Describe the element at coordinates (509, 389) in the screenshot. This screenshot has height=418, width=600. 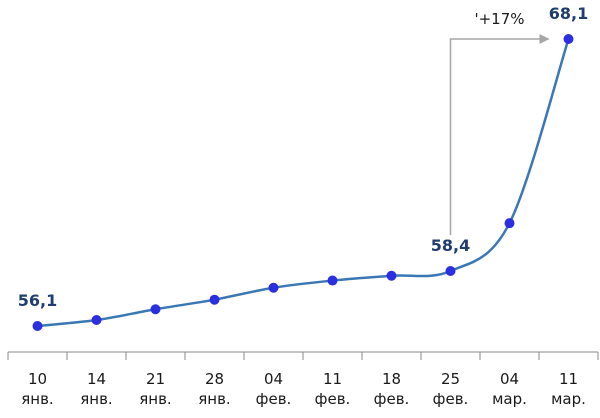
I see `x-tick-label: 04 мар.` at that location.